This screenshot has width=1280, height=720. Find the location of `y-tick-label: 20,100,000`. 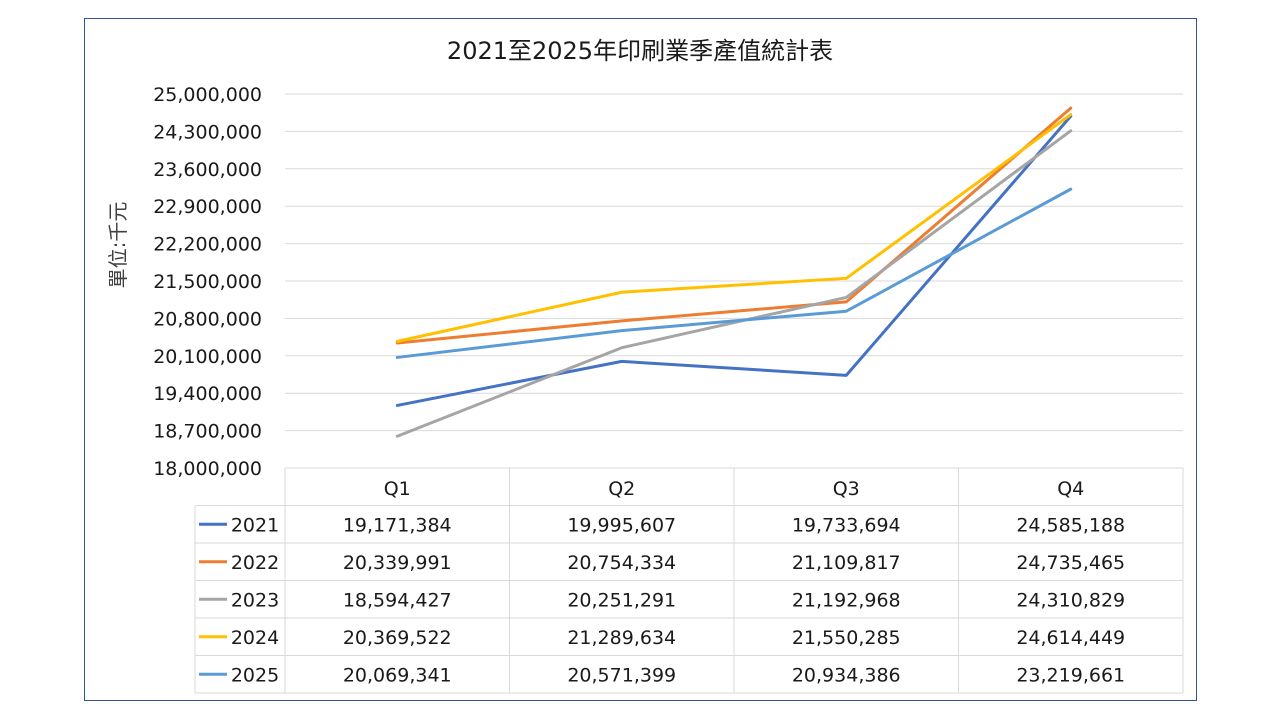

y-tick-label: 20,100,000 is located at coordinates (207, 357).